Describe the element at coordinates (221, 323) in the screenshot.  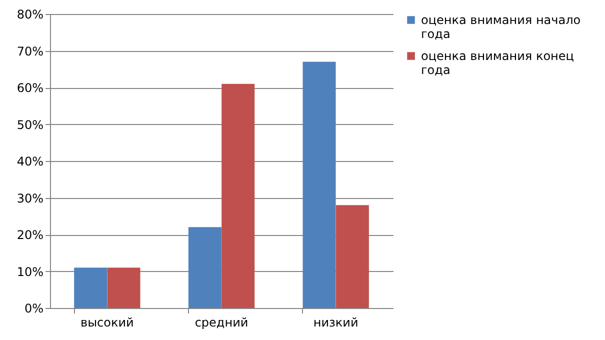
I see `x-tick-label: средний` at that location.